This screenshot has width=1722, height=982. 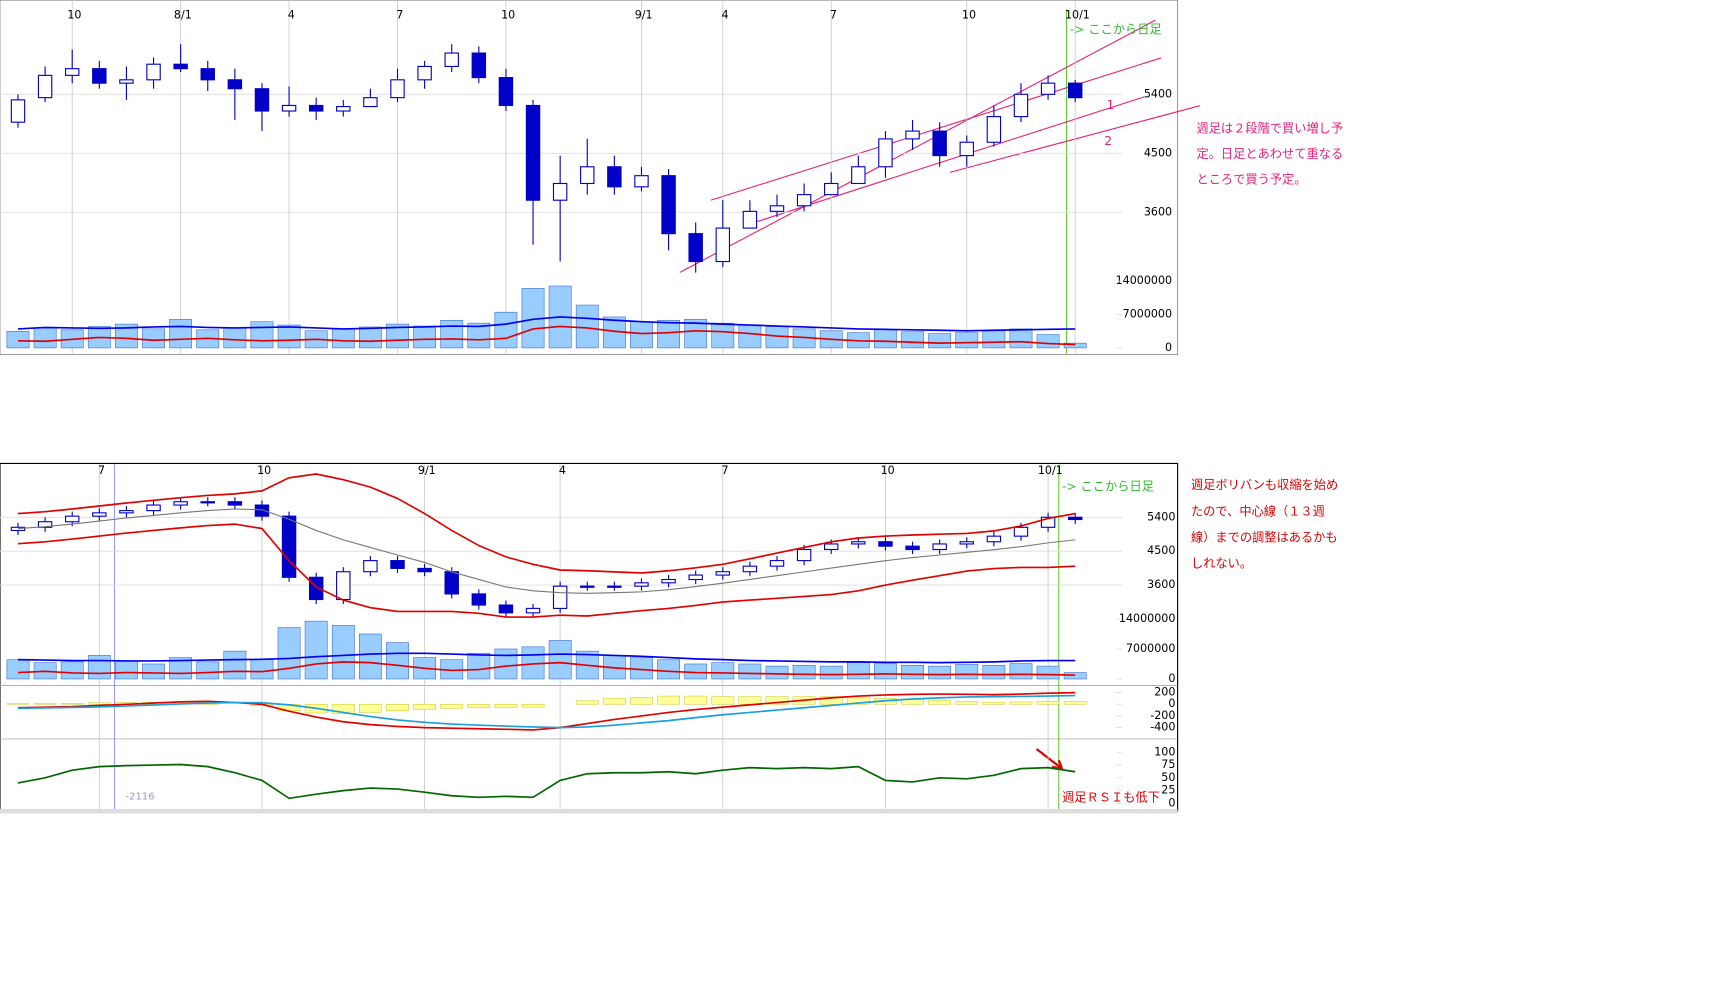 I want to click on y-tick-label: 5400, so click(x=1161, y=516).